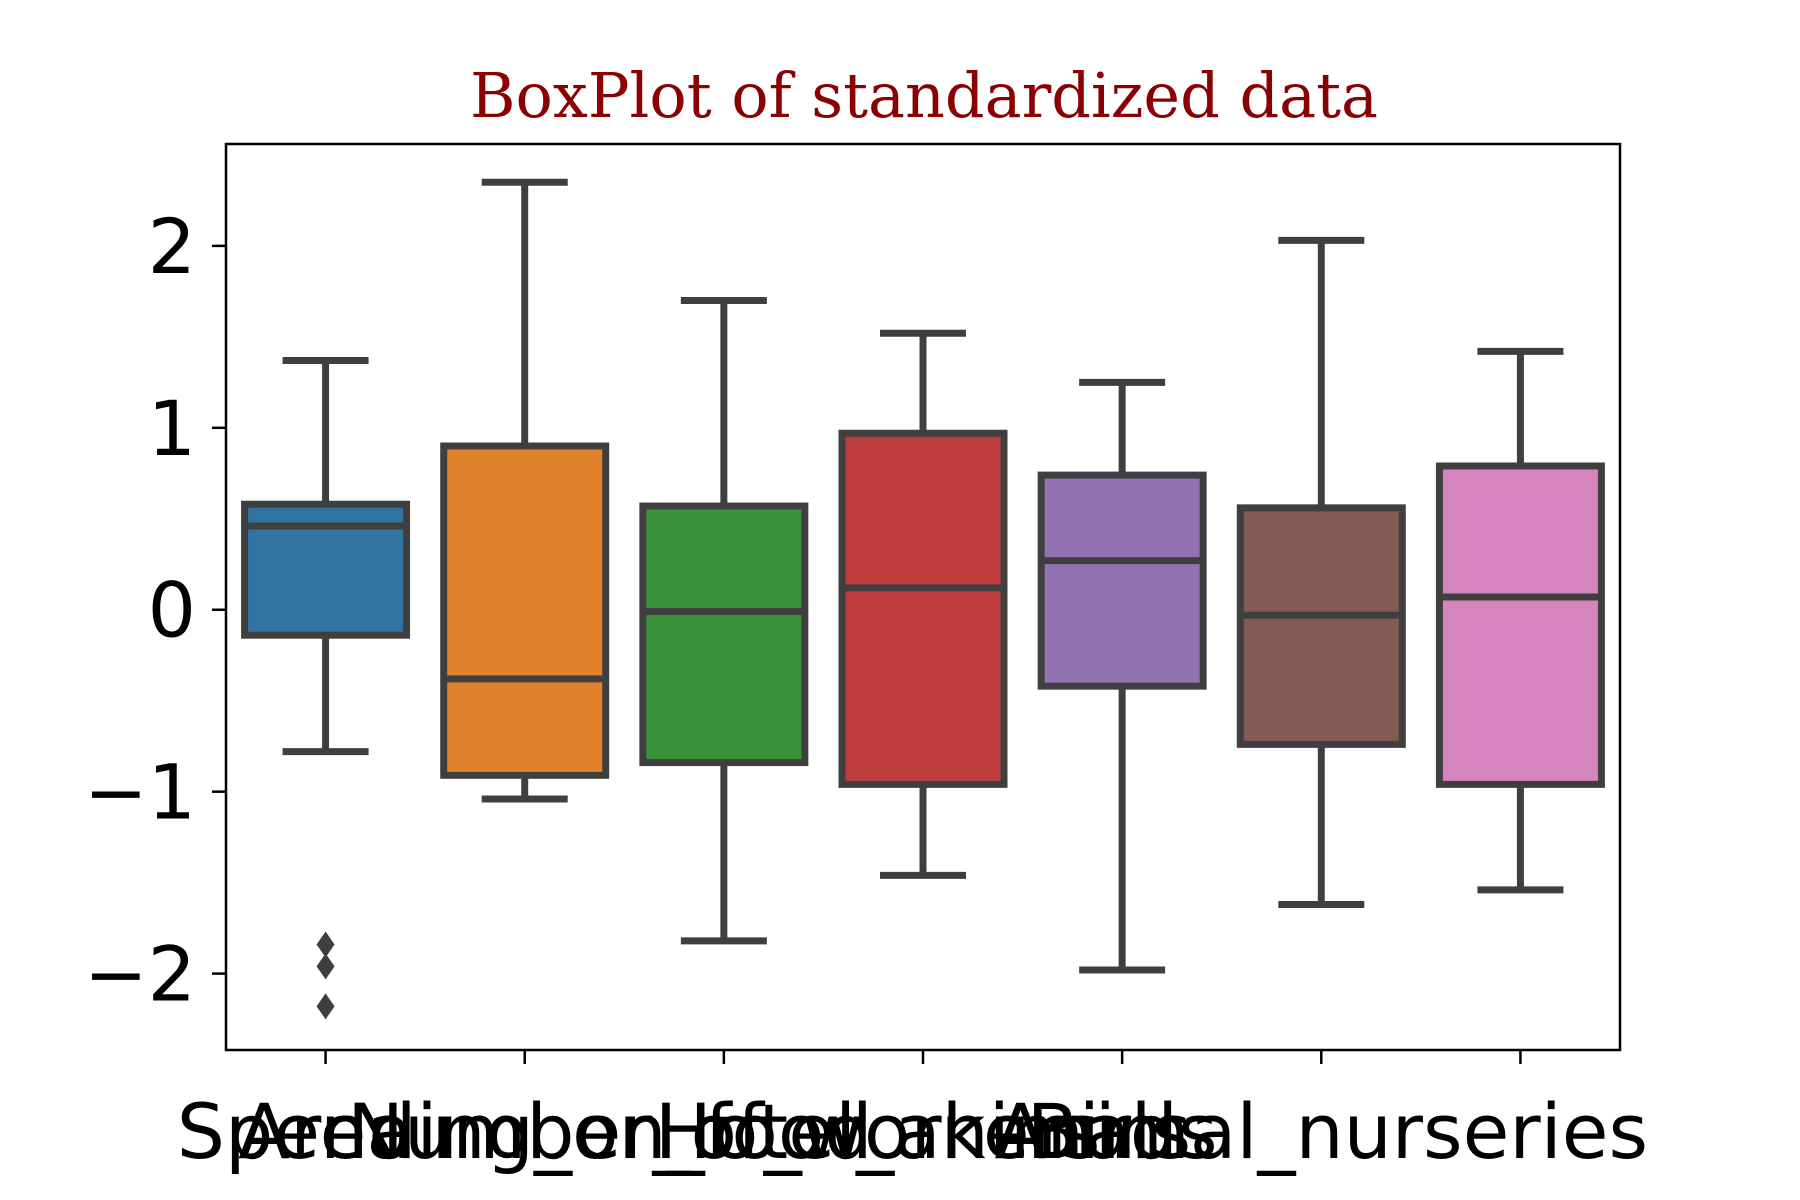 This screenshot has height=1200, width=1800. I want to click on x-tick-label: Animal_nurseries, so click(1321, 1131).